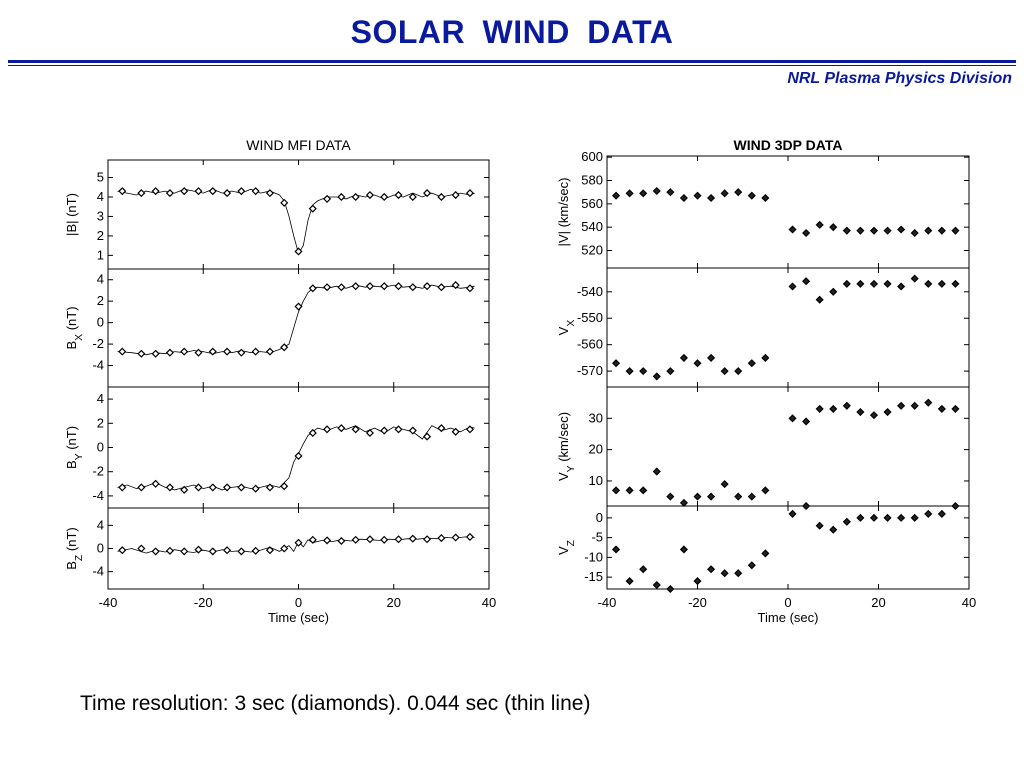 The image size is (1024, 768). Describe the element at coordinates (593, 576) in the screenshot. I see `y-tick-label: -15` at that location.